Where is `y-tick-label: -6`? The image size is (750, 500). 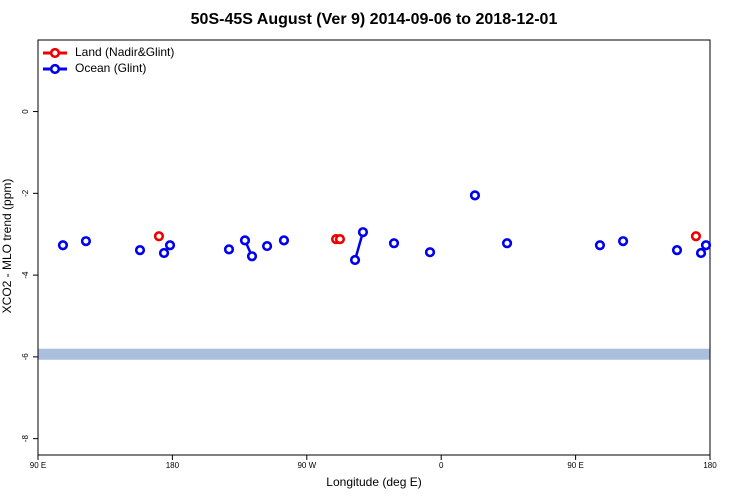 y-tick-label: -6 is located at coordinates (25, 357).